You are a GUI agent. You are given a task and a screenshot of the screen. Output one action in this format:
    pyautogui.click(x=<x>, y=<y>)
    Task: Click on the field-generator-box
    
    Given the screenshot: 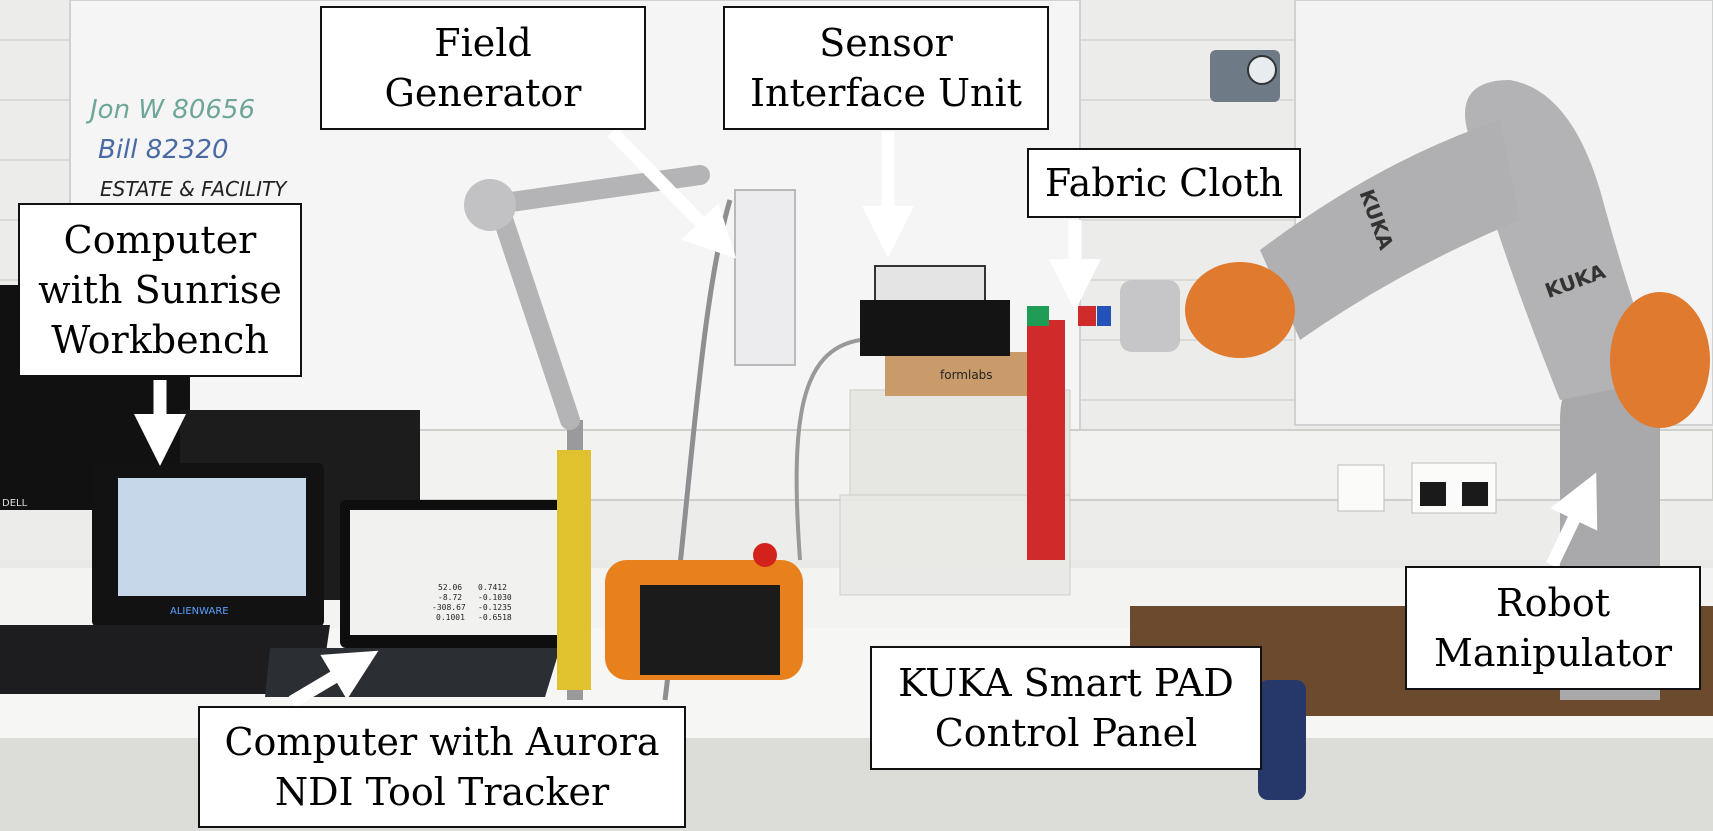 What is the action you would take?
    pyautogui.click(x=765, y=277)
    